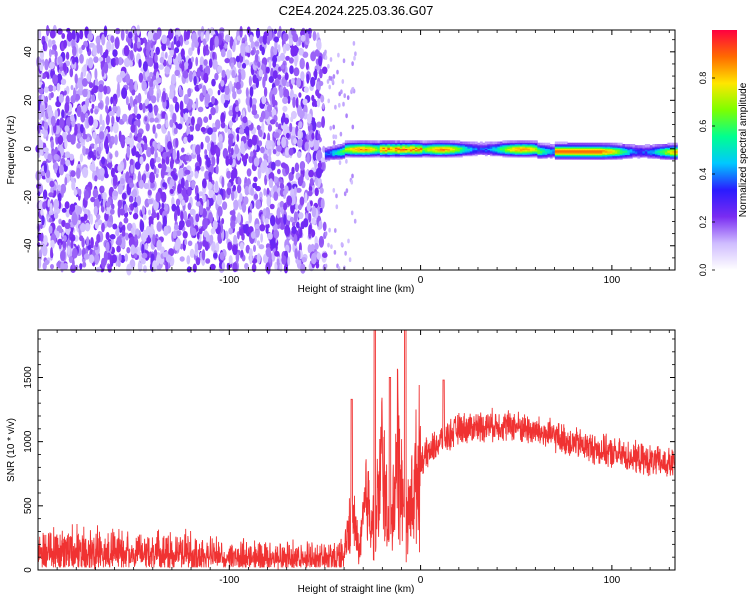 The width and height of the screenshot is (750, 600). I want to click on y-tick-label: 500, so click(28, 505).